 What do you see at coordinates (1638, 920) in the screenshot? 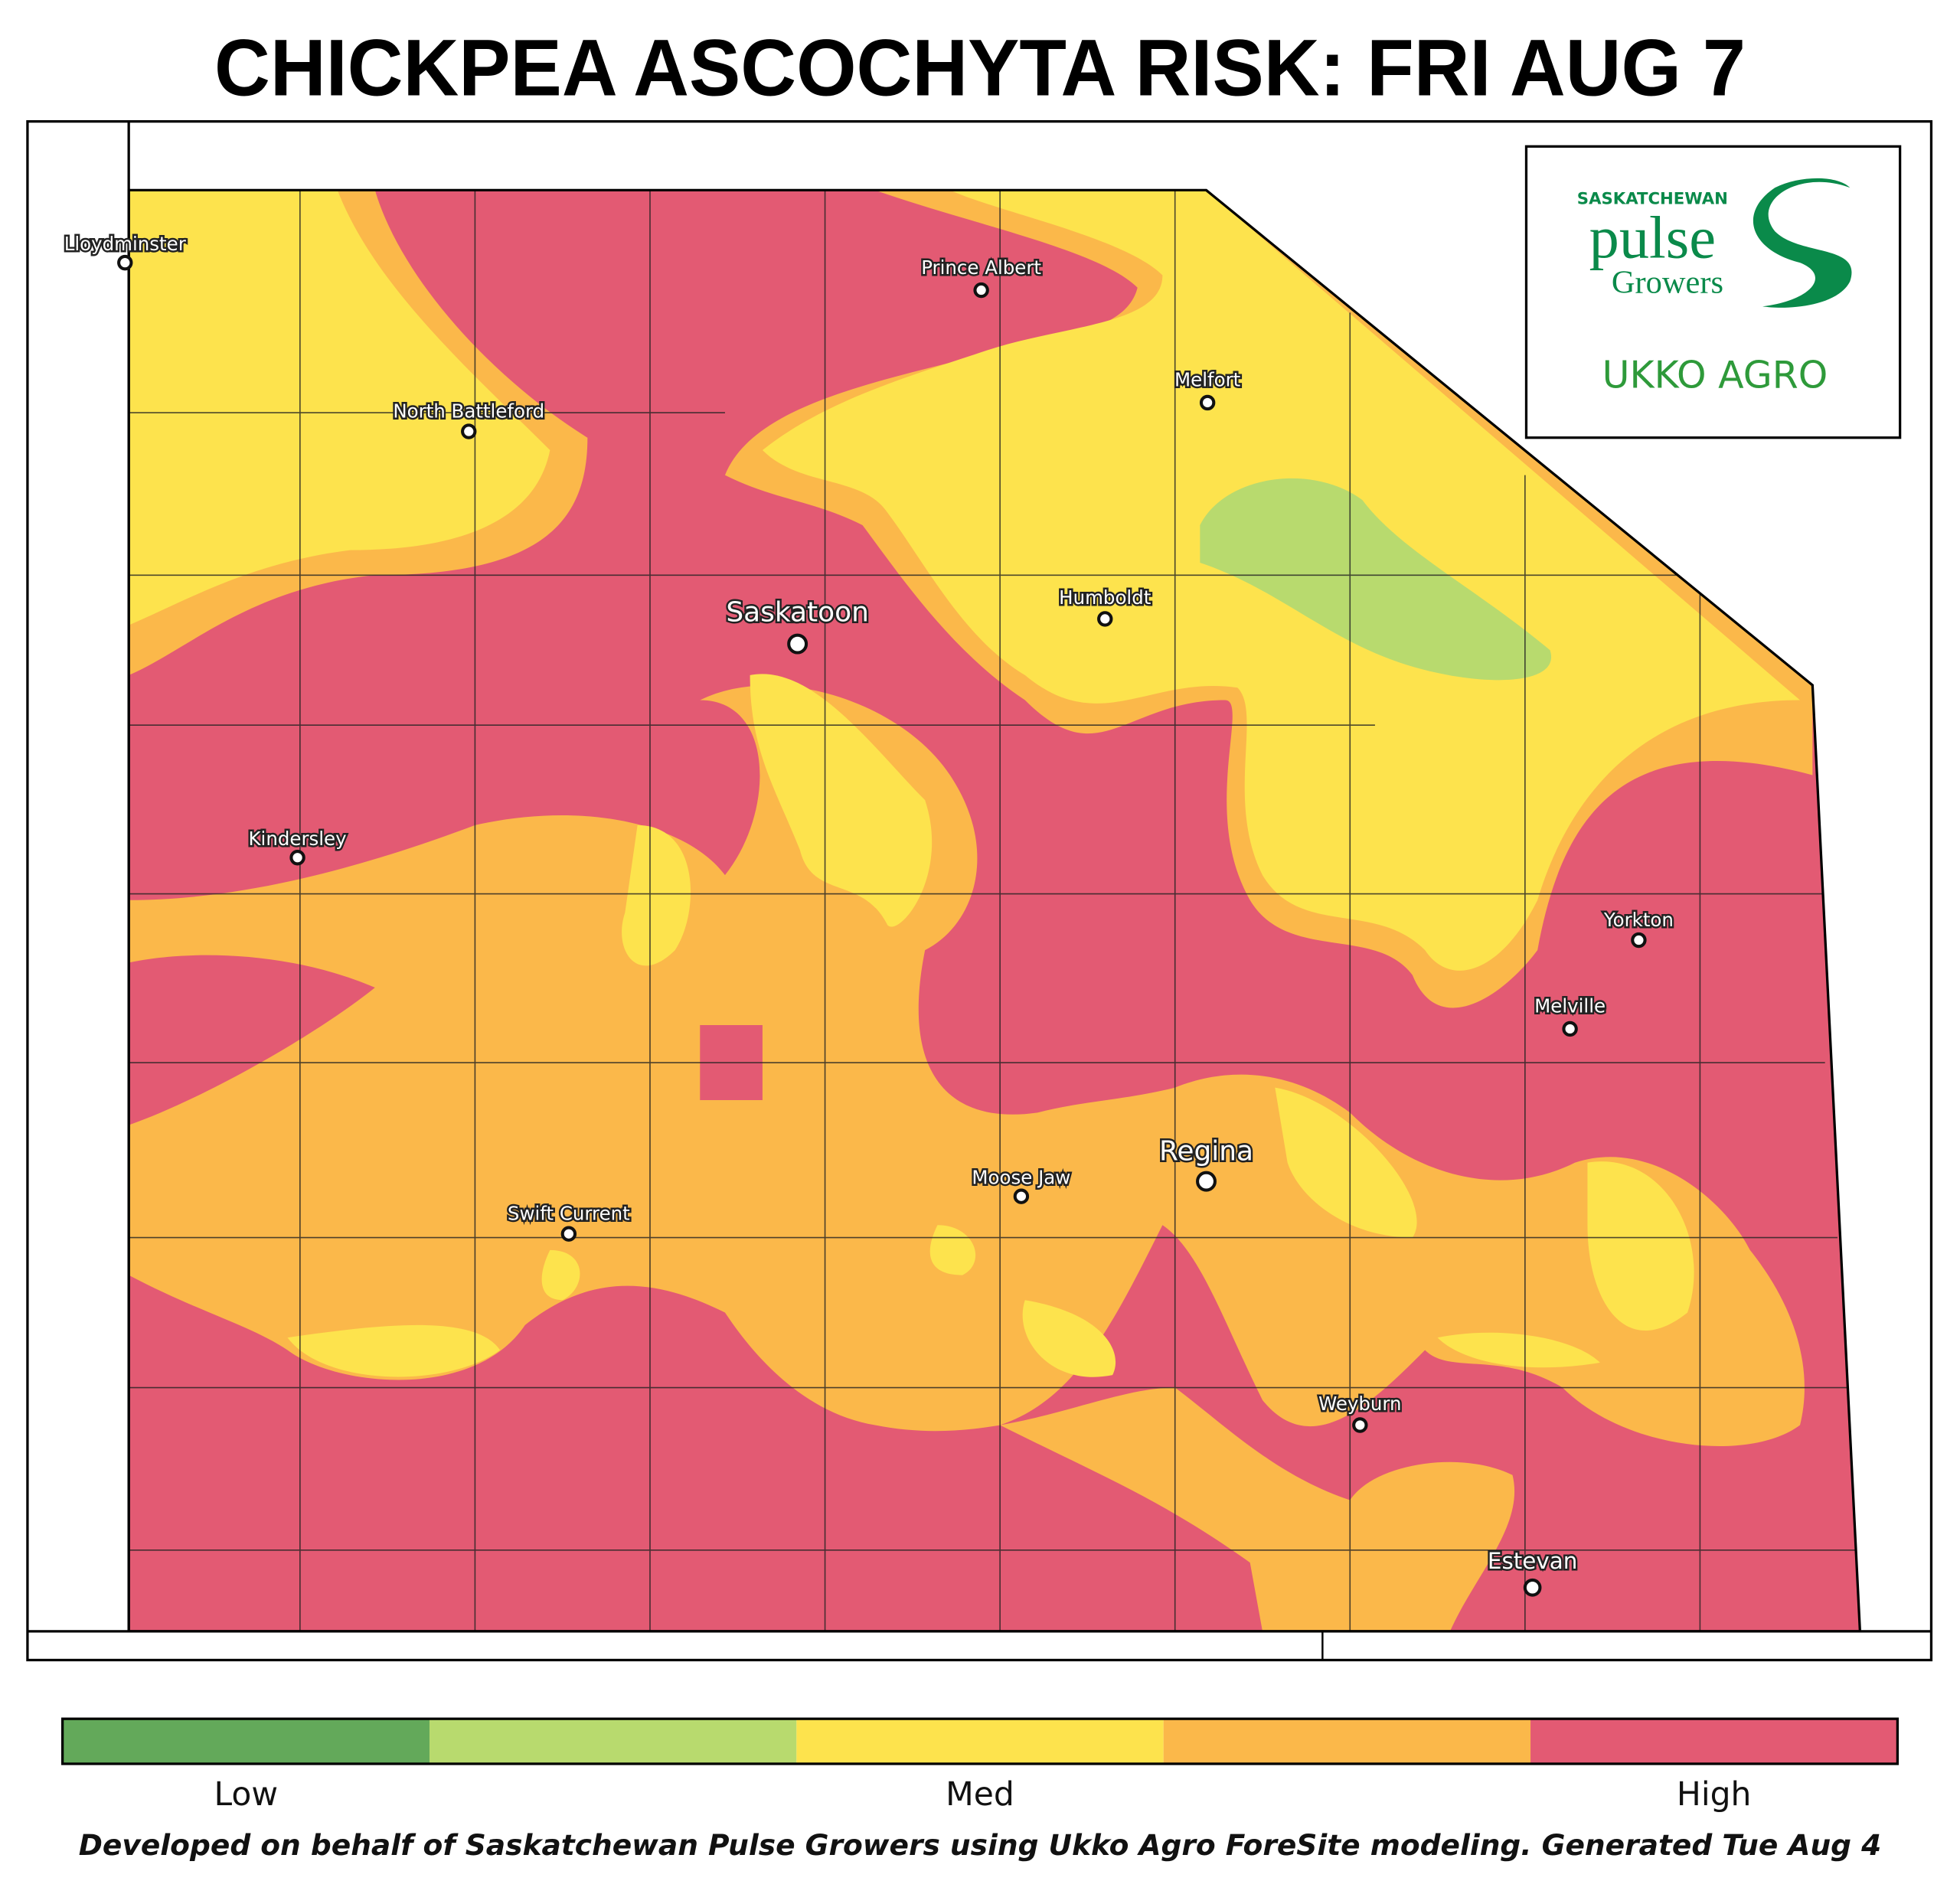
I see `city-label: Yorkton` at bounding box center [1638, 920].